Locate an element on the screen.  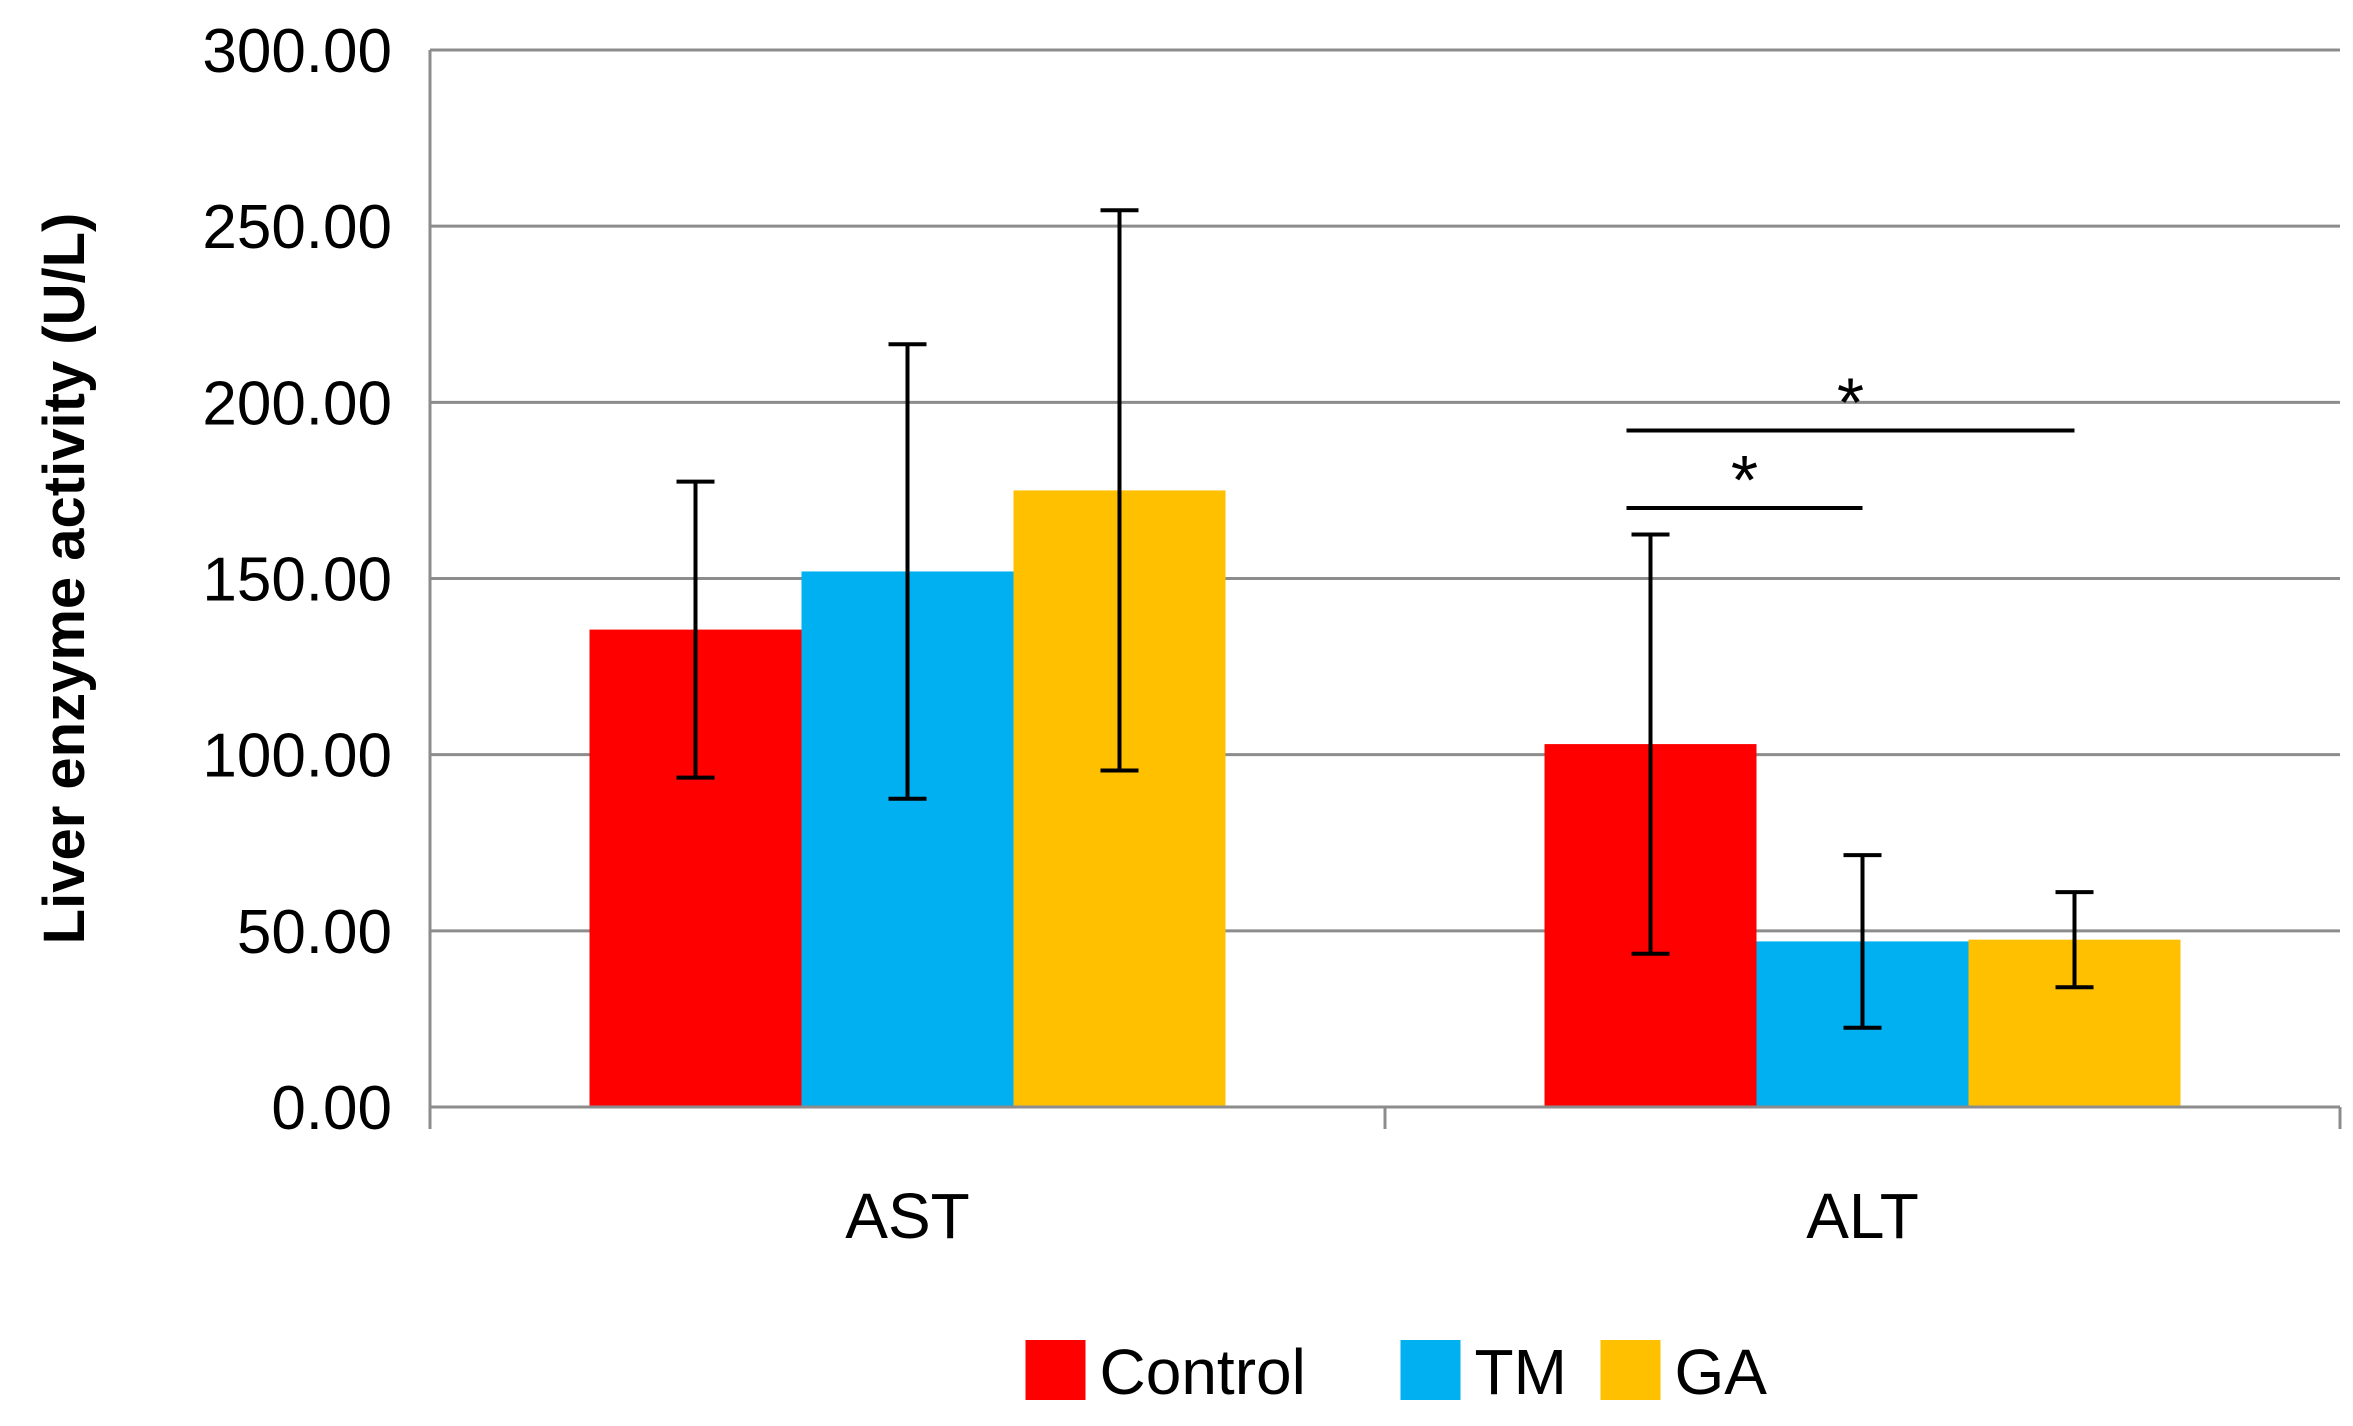
legend-label-control: Control is located at coordinates (1203, 1372).